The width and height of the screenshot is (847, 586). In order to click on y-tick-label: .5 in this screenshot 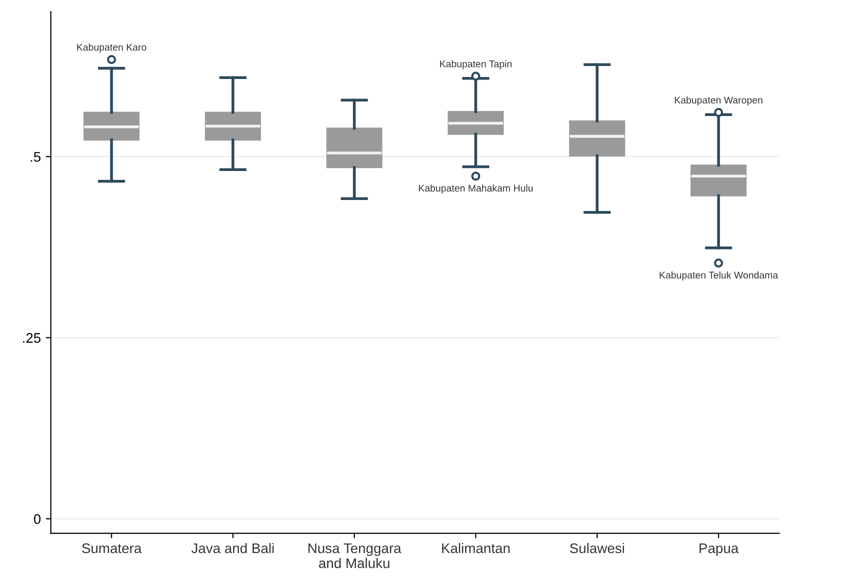, I will do `click(35, 157)`.